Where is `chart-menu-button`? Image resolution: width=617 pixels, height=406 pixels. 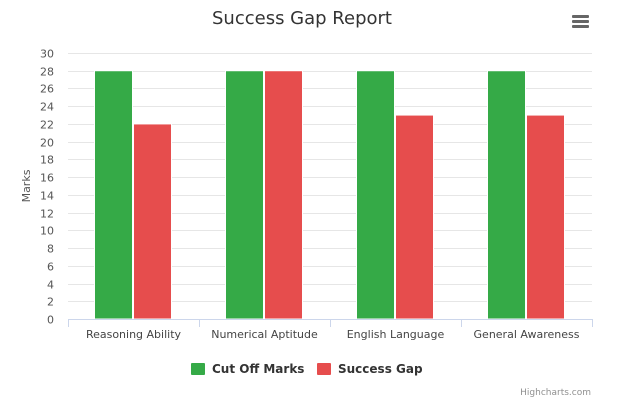
chart-menu-button is located at coordinates (581, 22).